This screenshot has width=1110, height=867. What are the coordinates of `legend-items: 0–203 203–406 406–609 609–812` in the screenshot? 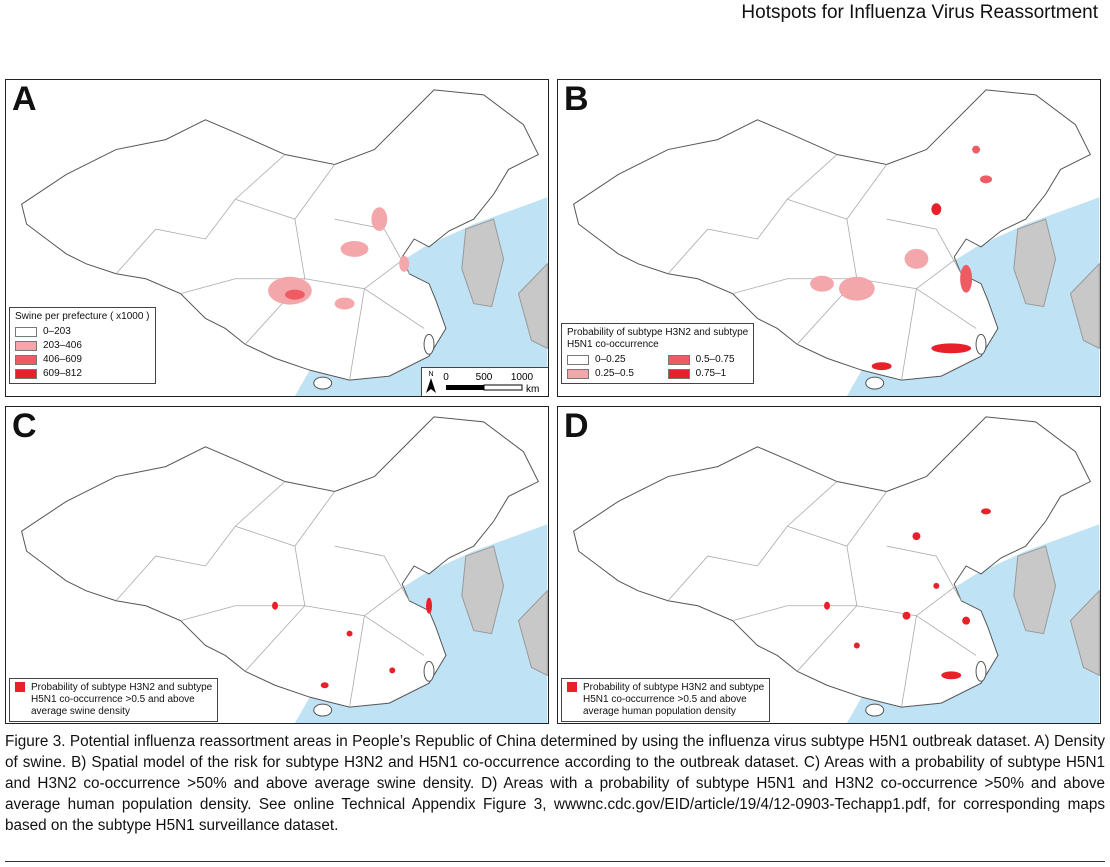 It's located at (82, 353).